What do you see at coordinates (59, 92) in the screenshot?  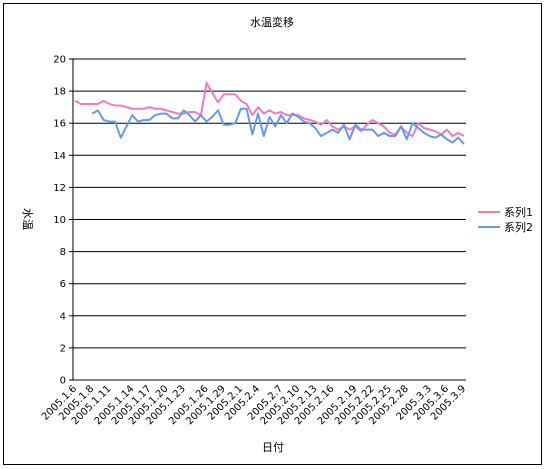 I see `y-tick-label: 18` at bounding box center [59, 92].